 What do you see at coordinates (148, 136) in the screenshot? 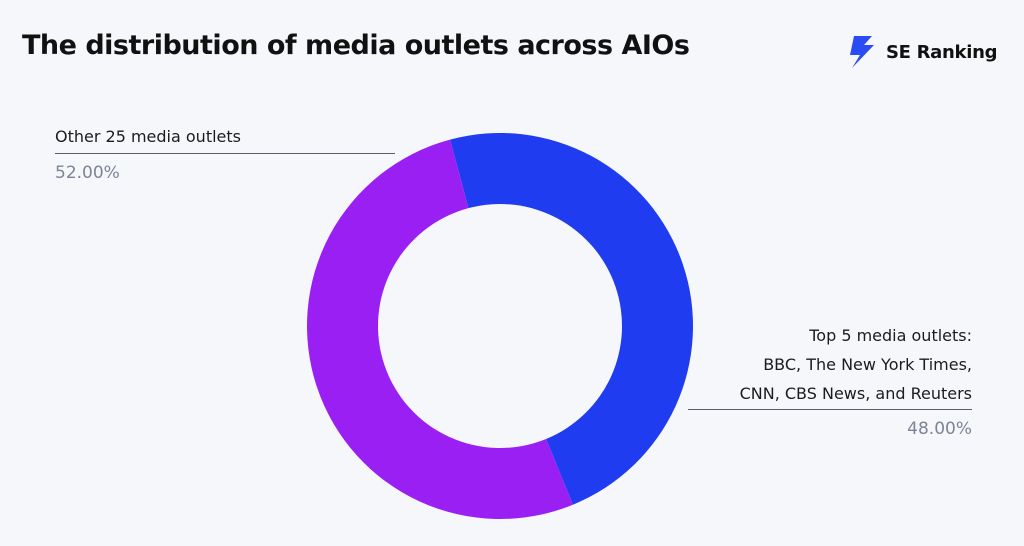
I see `slice-label-other: Other 25 media outlets` at bounding box center [148, 136].